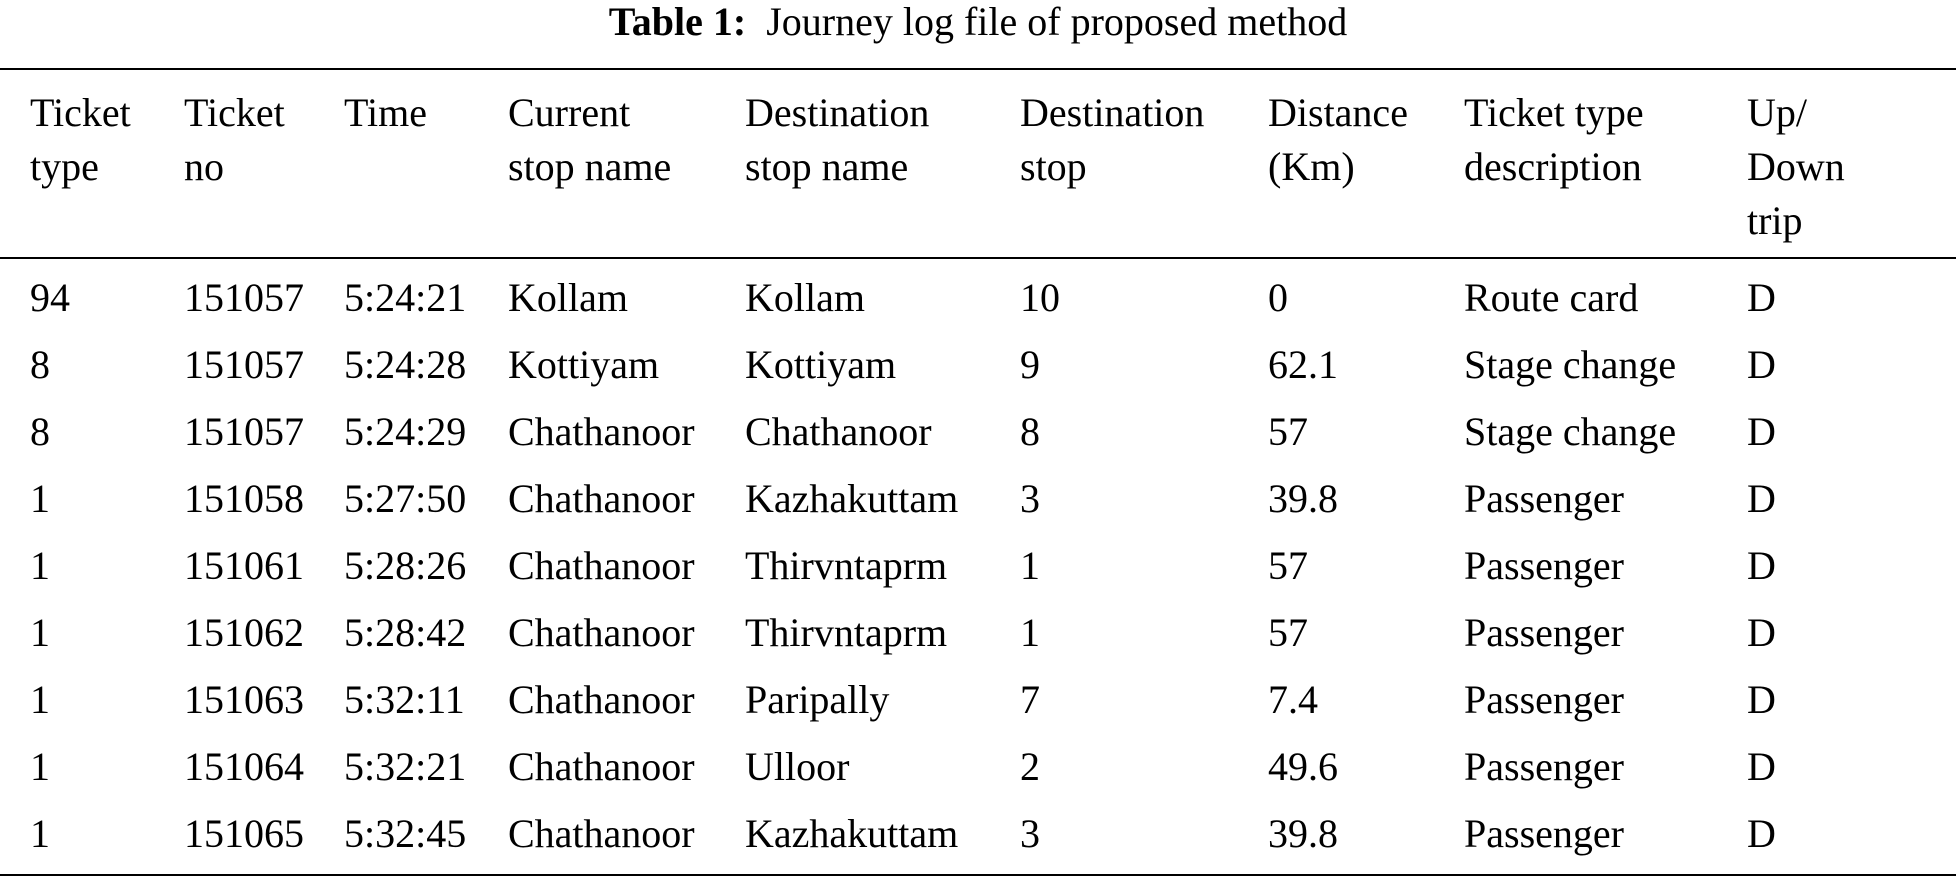  I want to click on cell-time: 5:28:26, so click(405, 565).